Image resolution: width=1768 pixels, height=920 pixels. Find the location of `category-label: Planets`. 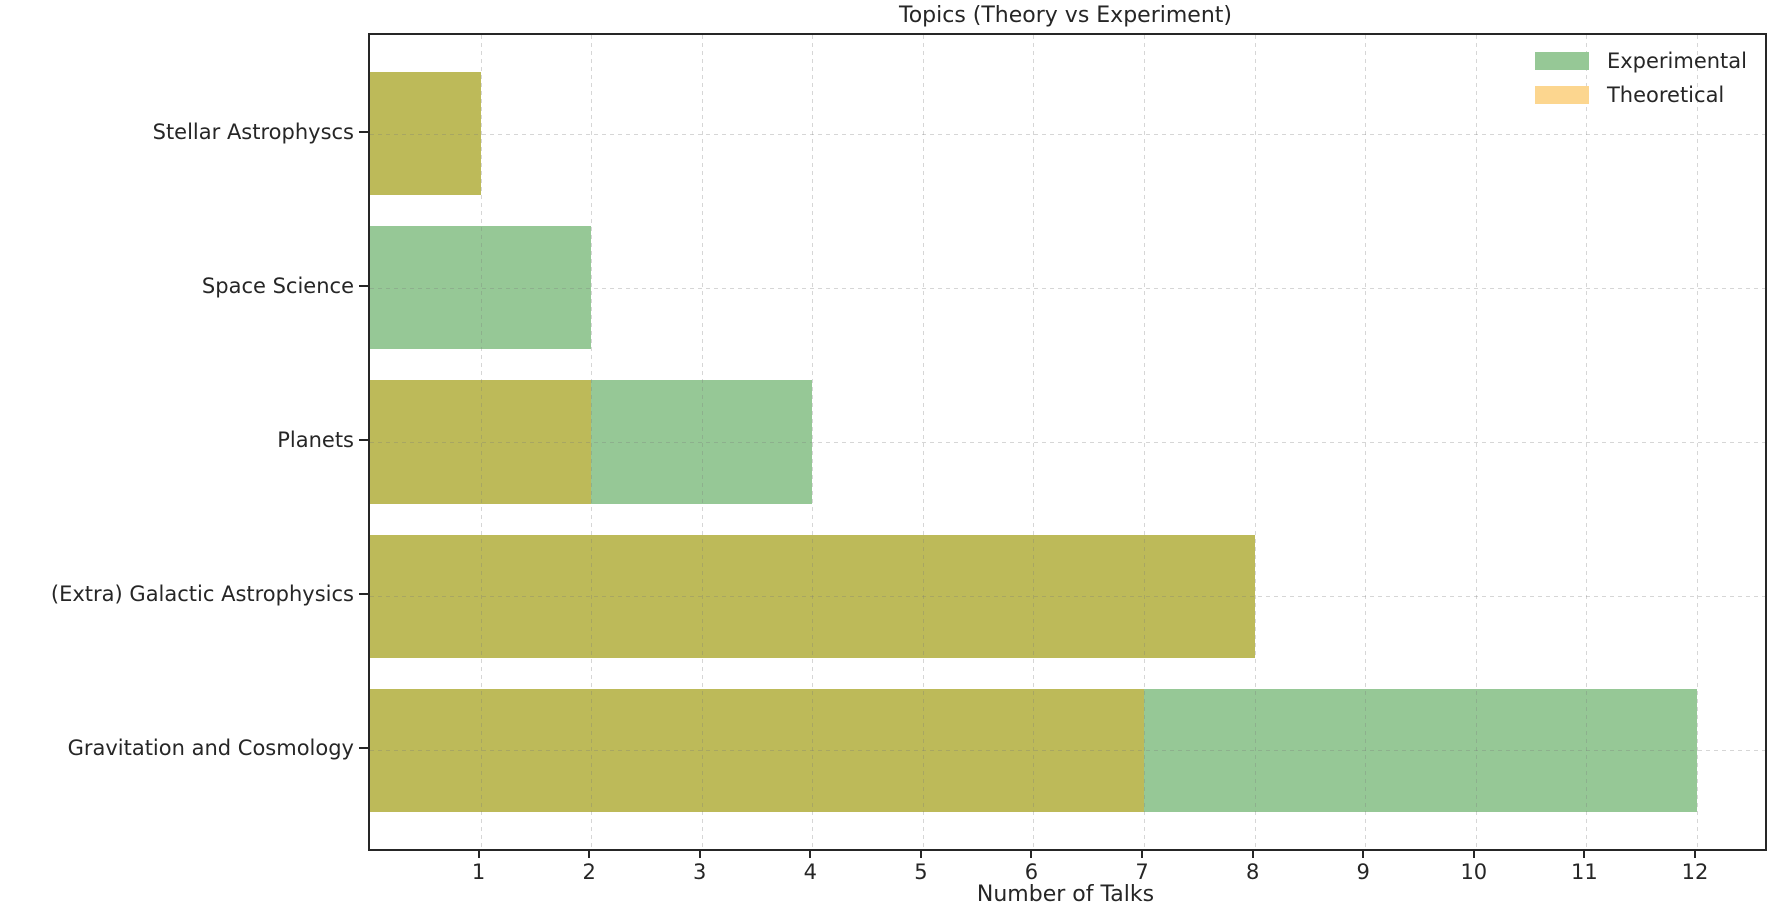

category-label: Planets is located at coordinates (315, 440).